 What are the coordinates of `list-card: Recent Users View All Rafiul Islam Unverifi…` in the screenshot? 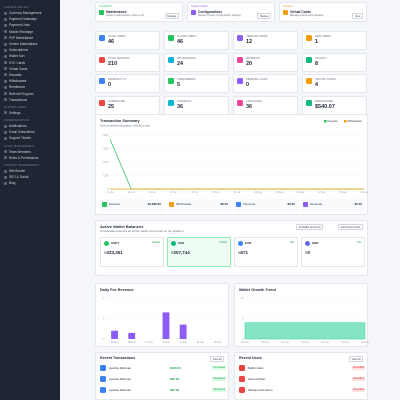 It's located at (301, 376).